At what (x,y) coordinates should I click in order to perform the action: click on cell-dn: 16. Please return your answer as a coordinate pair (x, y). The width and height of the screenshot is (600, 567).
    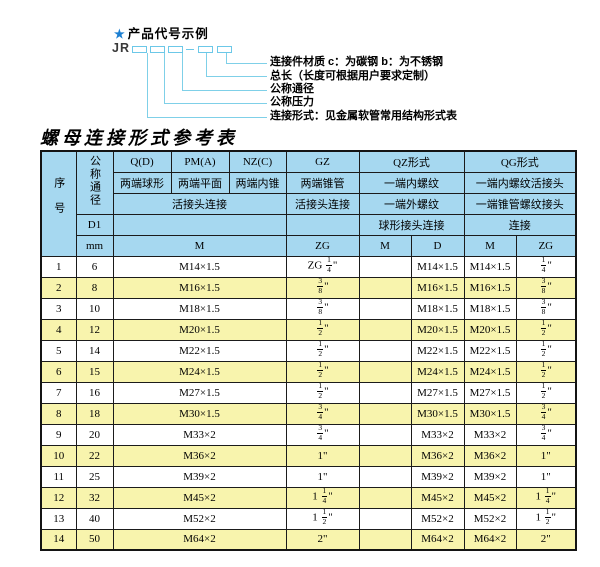
    Looking at the image, I should click on (94, 392).